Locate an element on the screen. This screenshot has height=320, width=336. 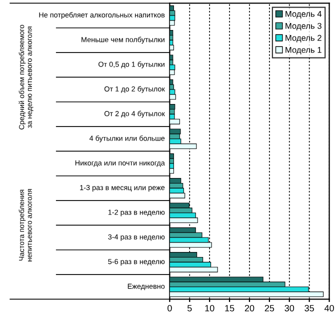
legend-label: Модель 2 is located at coordinates (304, 38).